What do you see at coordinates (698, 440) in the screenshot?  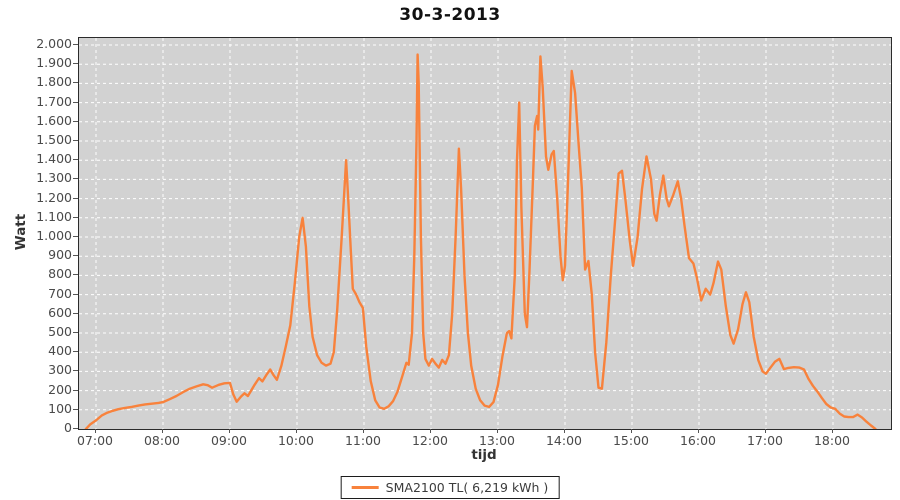 I see `x-tick-label: 16:00` at bounding box center [698, 440].